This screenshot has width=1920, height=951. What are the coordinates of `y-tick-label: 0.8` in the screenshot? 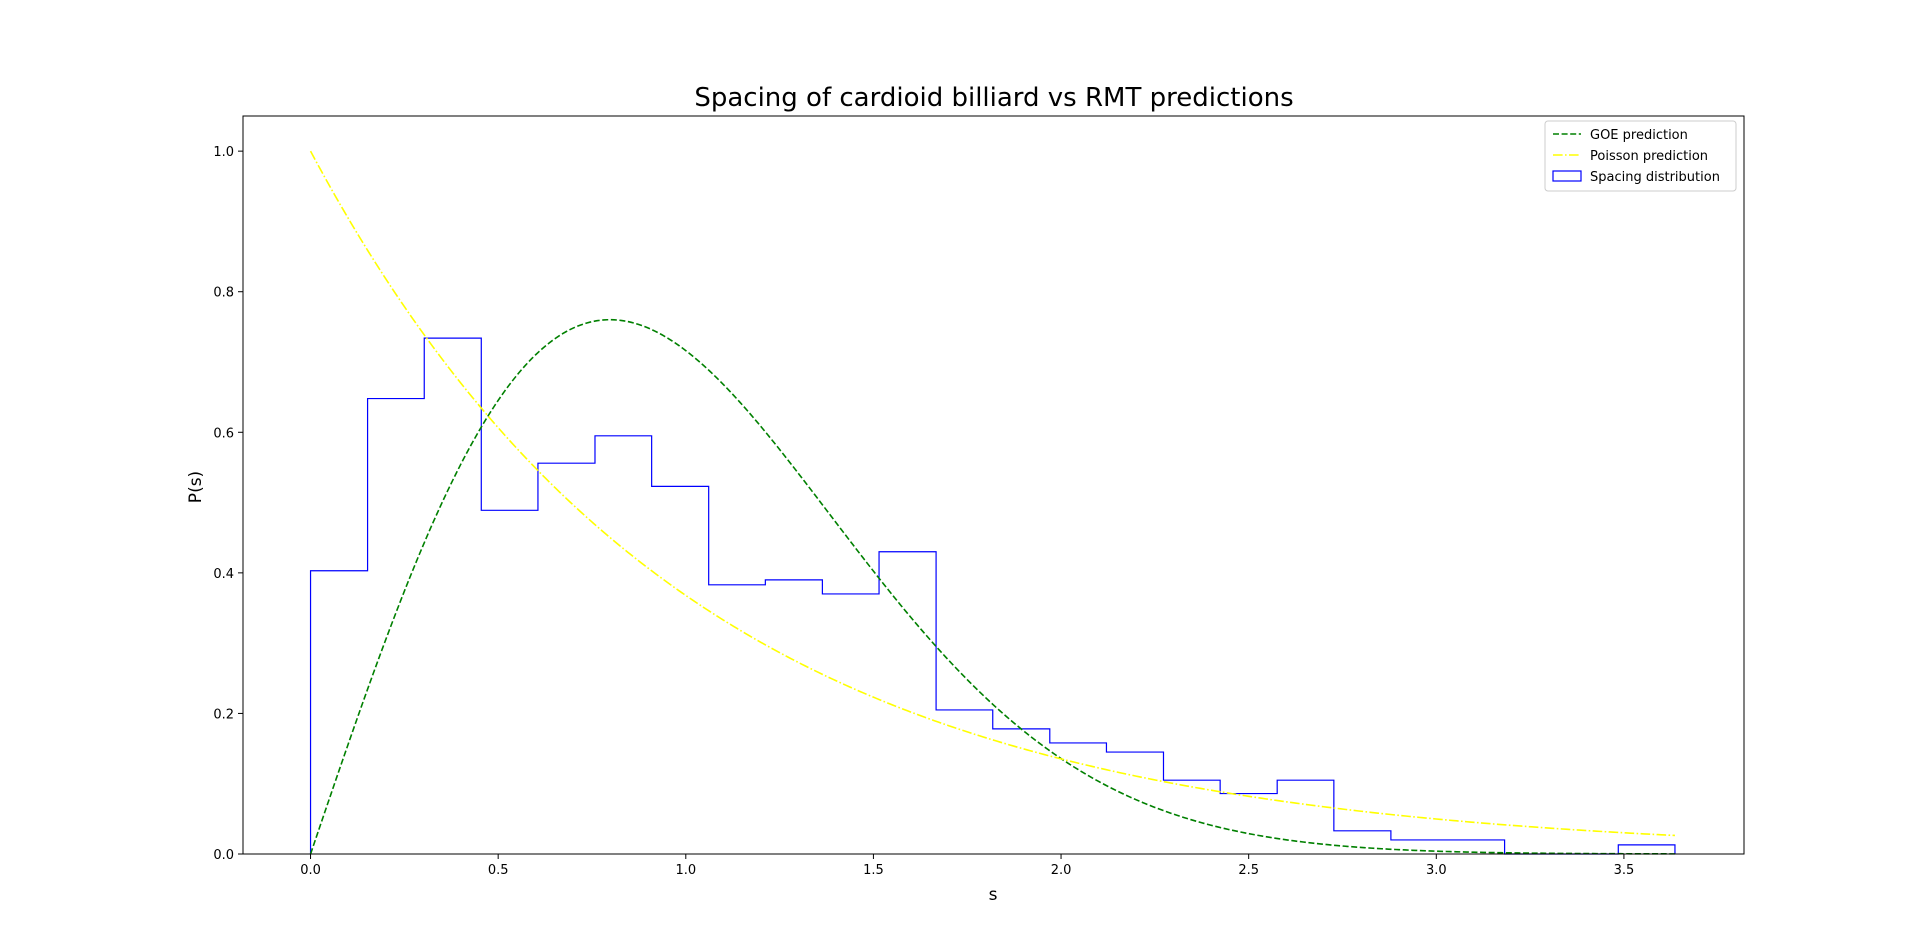 It's located at (223, 293).